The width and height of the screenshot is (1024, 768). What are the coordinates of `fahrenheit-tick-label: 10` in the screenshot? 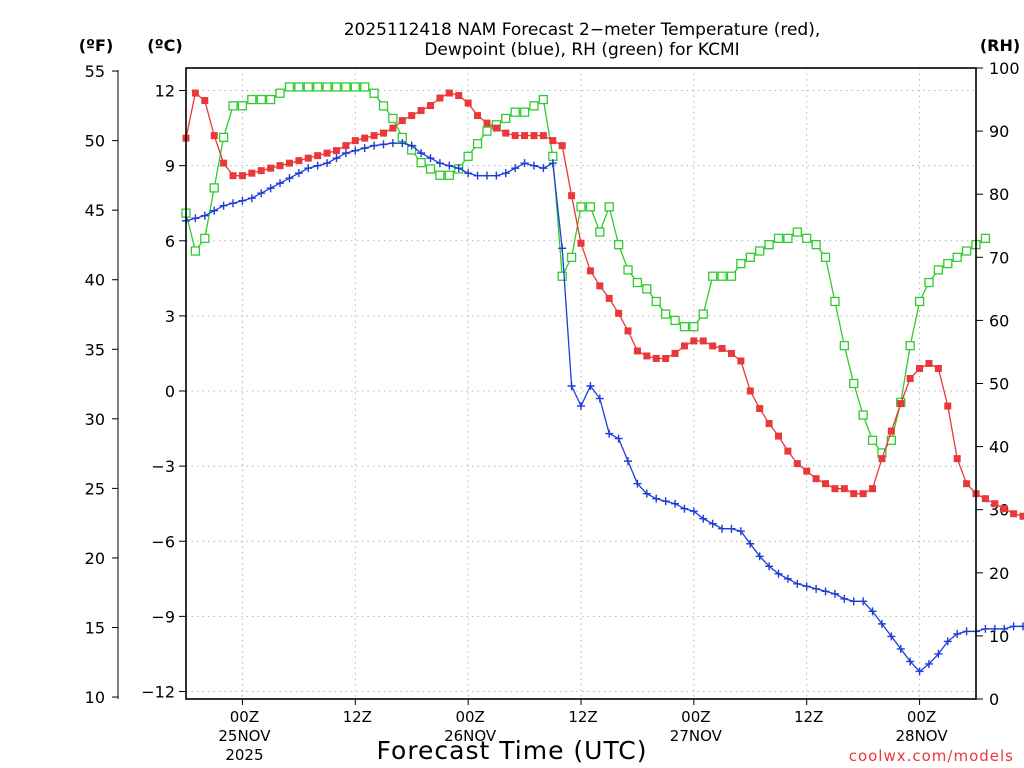 It's located at (95, 697).